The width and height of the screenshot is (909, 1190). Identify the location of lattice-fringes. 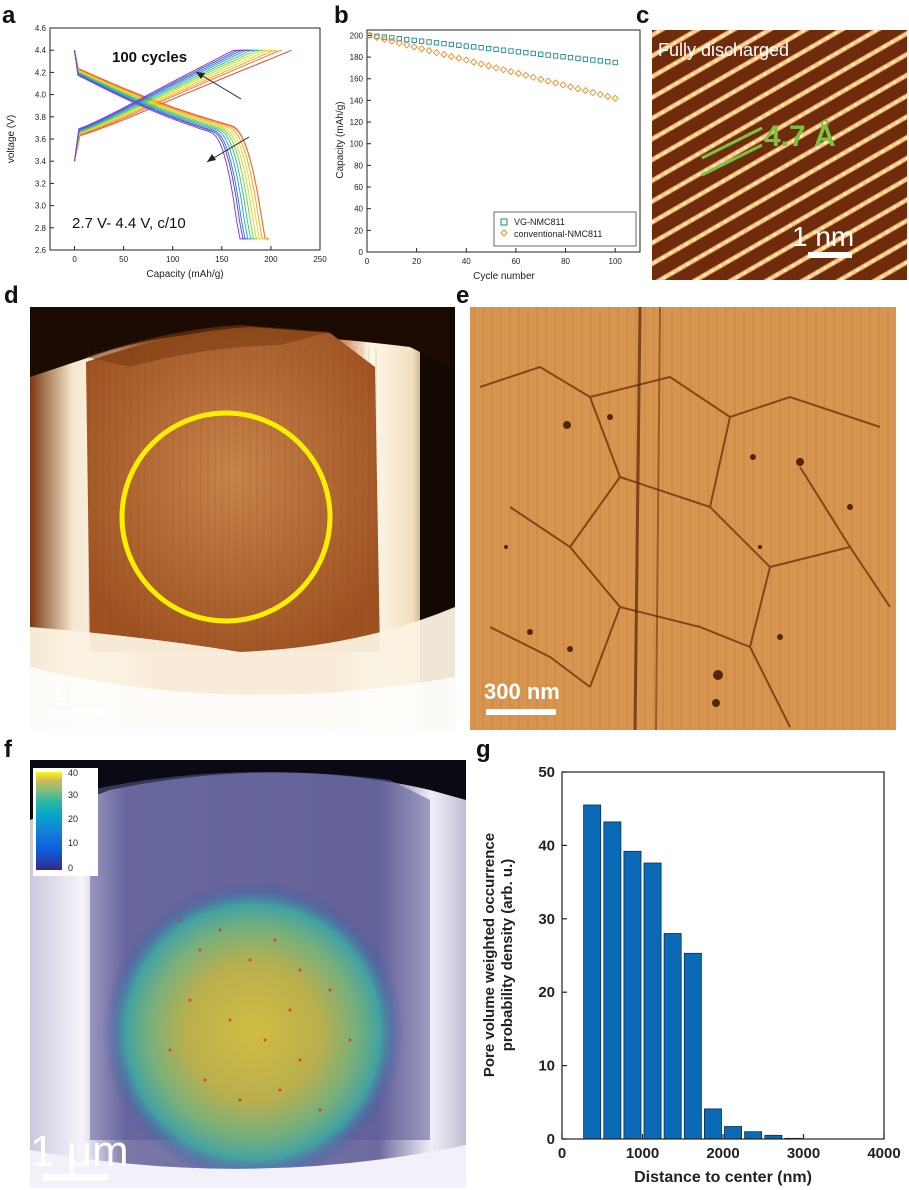
(779, 155).